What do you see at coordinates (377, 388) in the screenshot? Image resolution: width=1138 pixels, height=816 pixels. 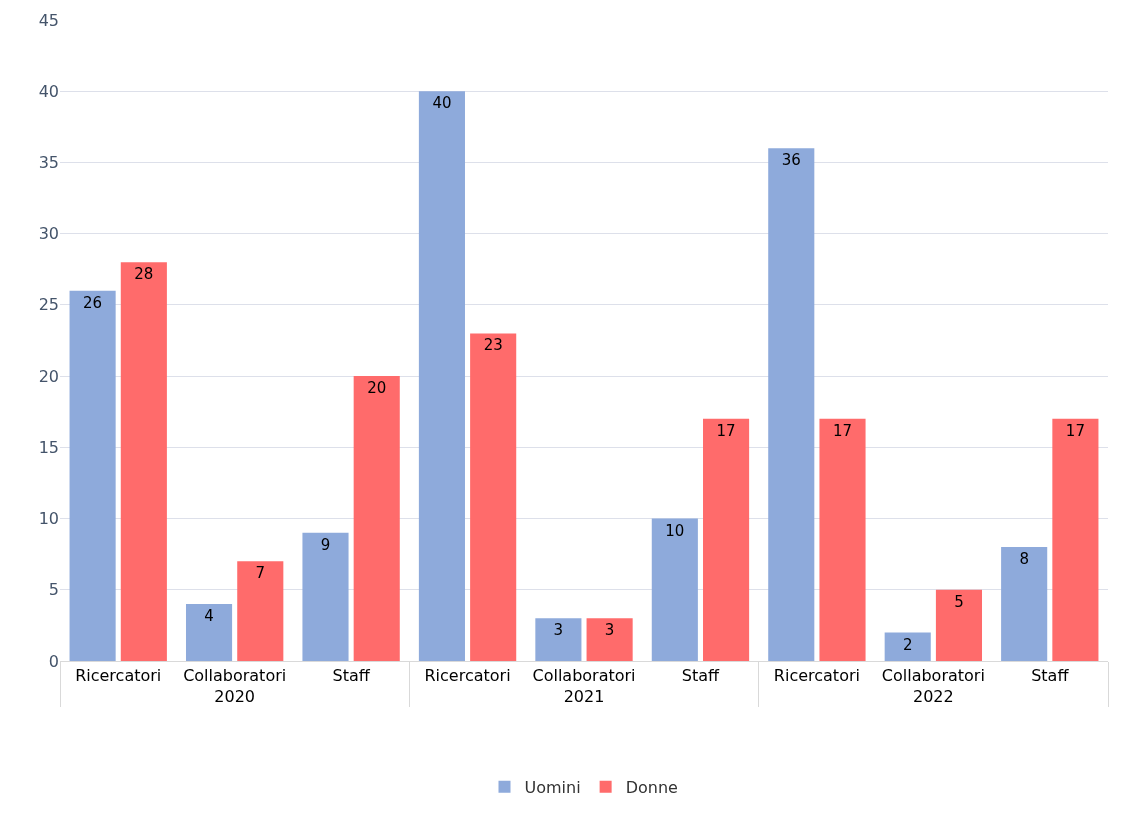 I see `data-label: 20` at bounding box center [377, 388].